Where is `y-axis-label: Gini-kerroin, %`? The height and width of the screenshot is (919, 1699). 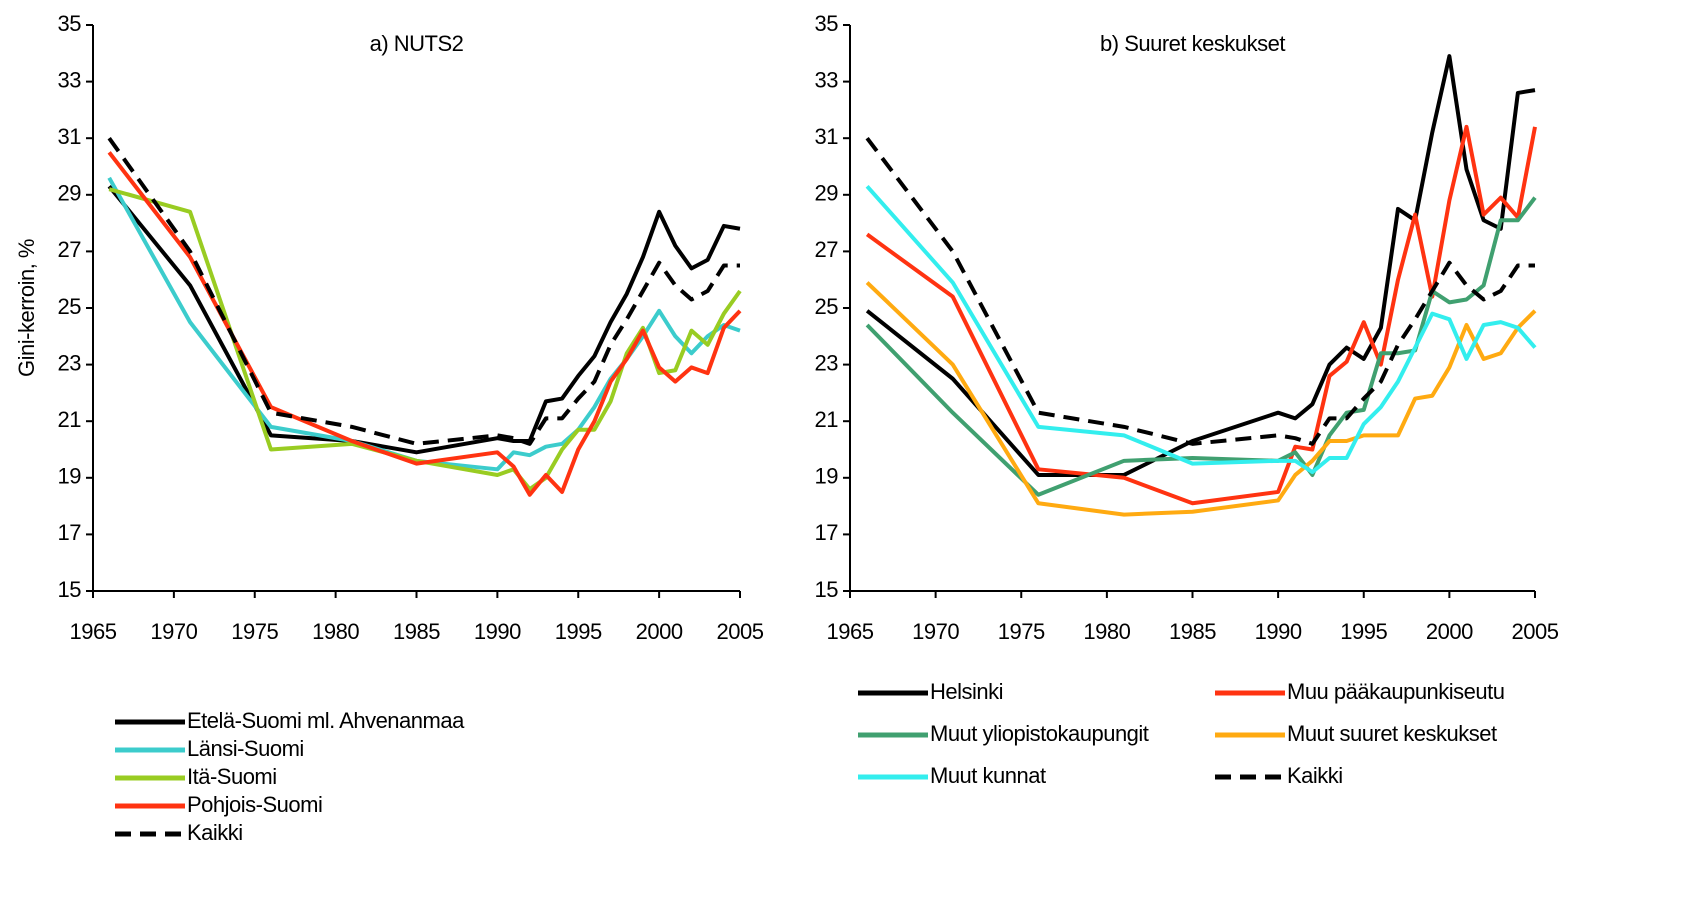 y-axis-label: Gini-kerroin, % is located at coordinates (26, 308).